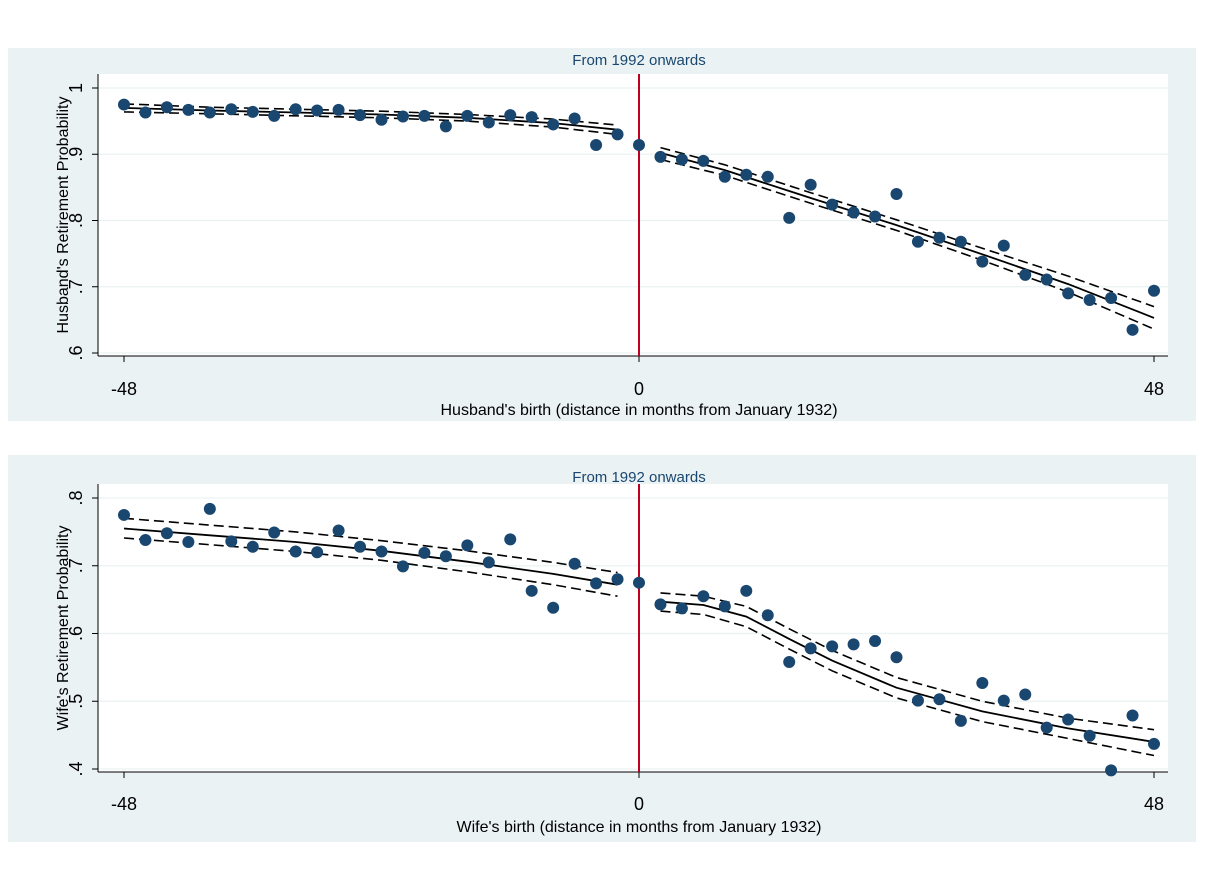  What do you see at coordinates (63, 628) in the screenshot?
I see `y-axis-label: Wife's Retirement Probability` at bounding box center [63, 628].